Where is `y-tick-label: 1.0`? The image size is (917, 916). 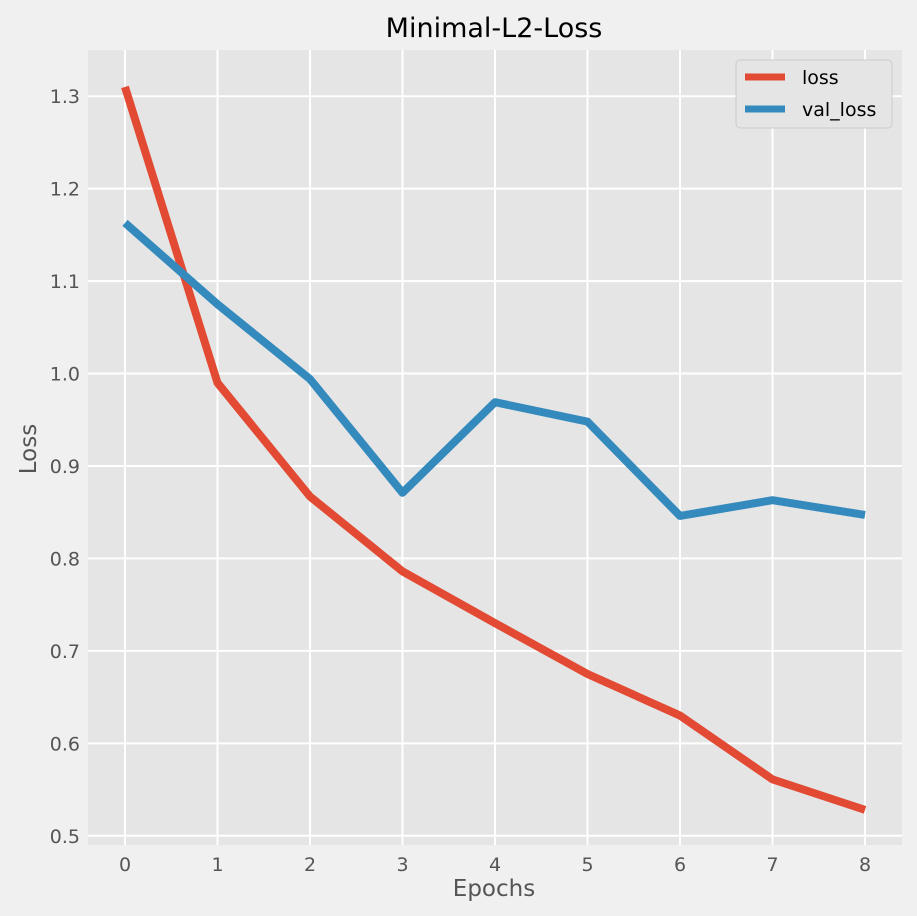 y-tick-label: 1.0 is located at coordinates (65, 375).